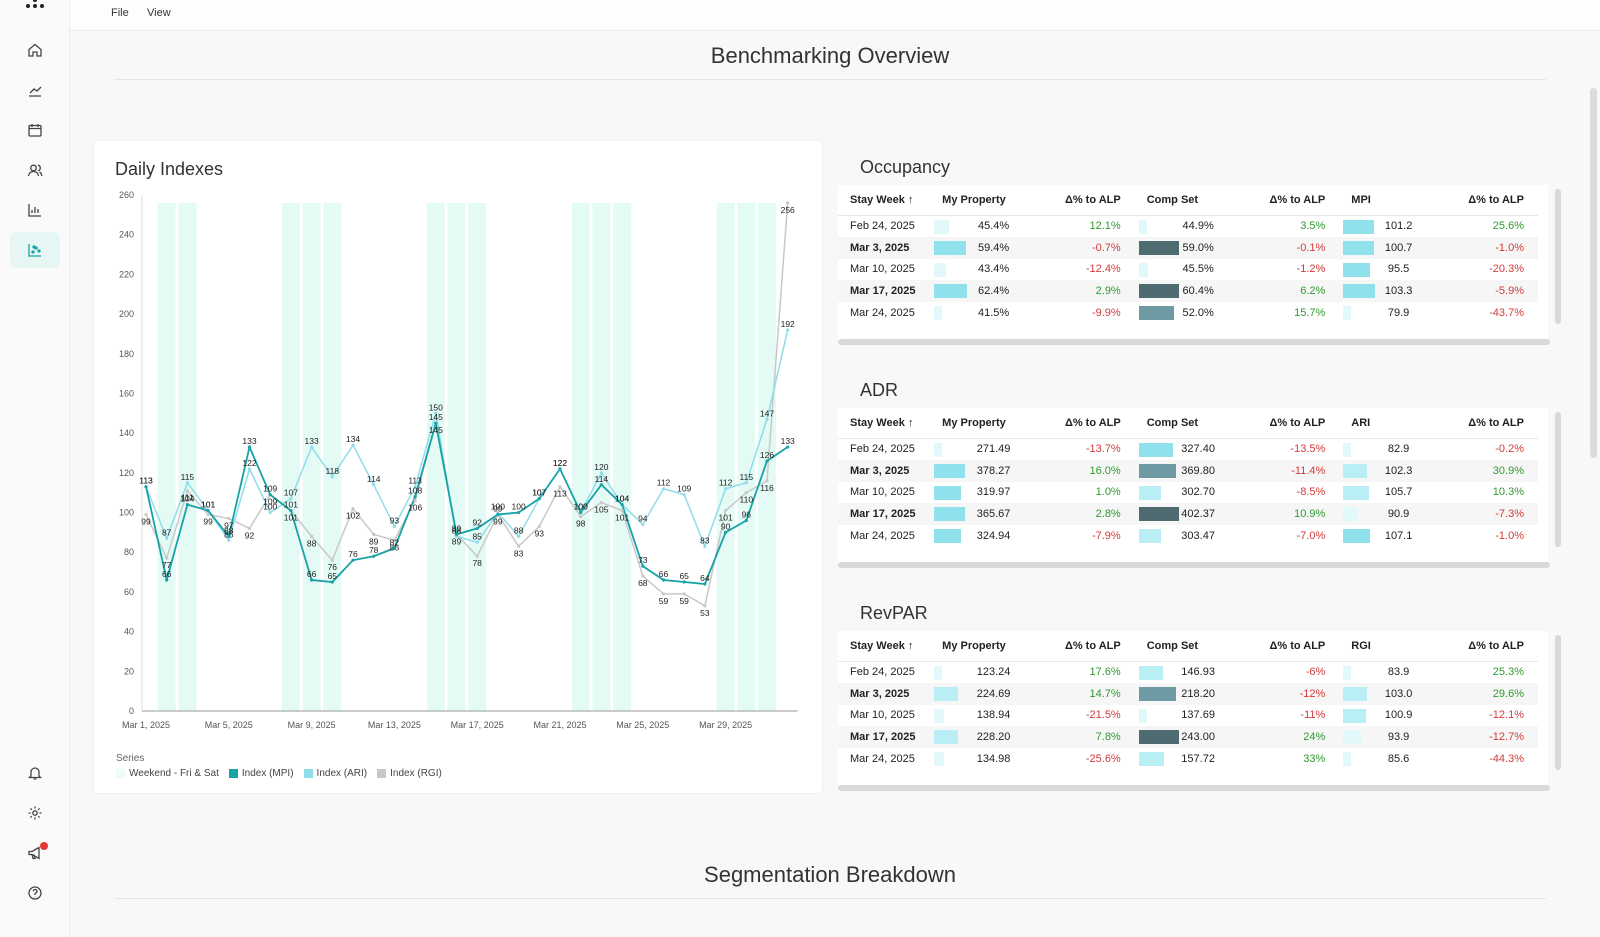 This screenshot has width=1600, height=937. What do you see at coordinates (409, 773) in the screenshot?
I see `legend-item-rgi: Index (RGI)` at bounding box center [409, 773].